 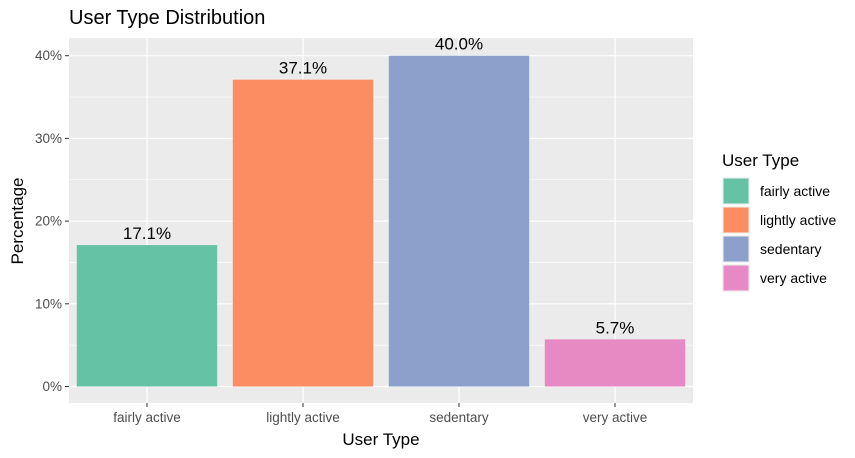 I want to click on bar-sedentary, so click(x=459, y=221).